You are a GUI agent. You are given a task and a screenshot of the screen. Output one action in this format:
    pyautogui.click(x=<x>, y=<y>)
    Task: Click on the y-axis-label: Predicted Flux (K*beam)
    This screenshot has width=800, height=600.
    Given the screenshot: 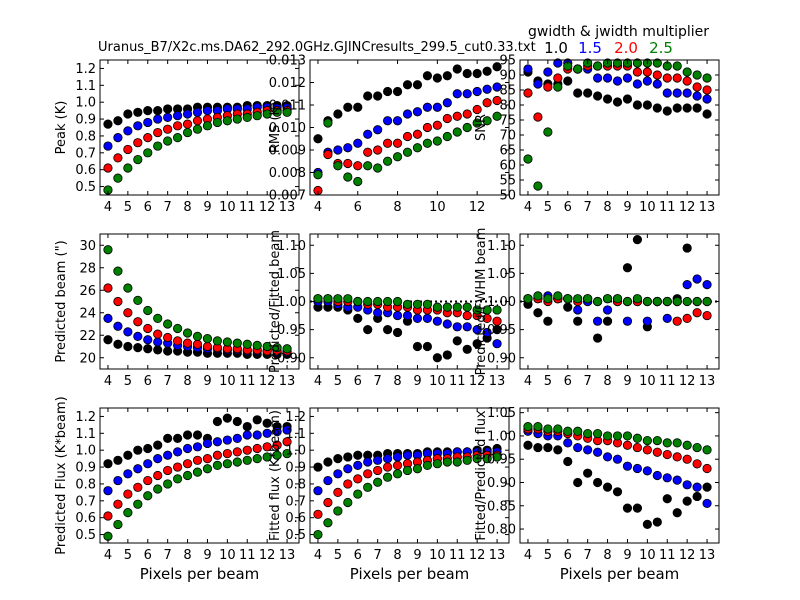 What is the action you would take?
    pyautogui.click(x=61, y=475)
    